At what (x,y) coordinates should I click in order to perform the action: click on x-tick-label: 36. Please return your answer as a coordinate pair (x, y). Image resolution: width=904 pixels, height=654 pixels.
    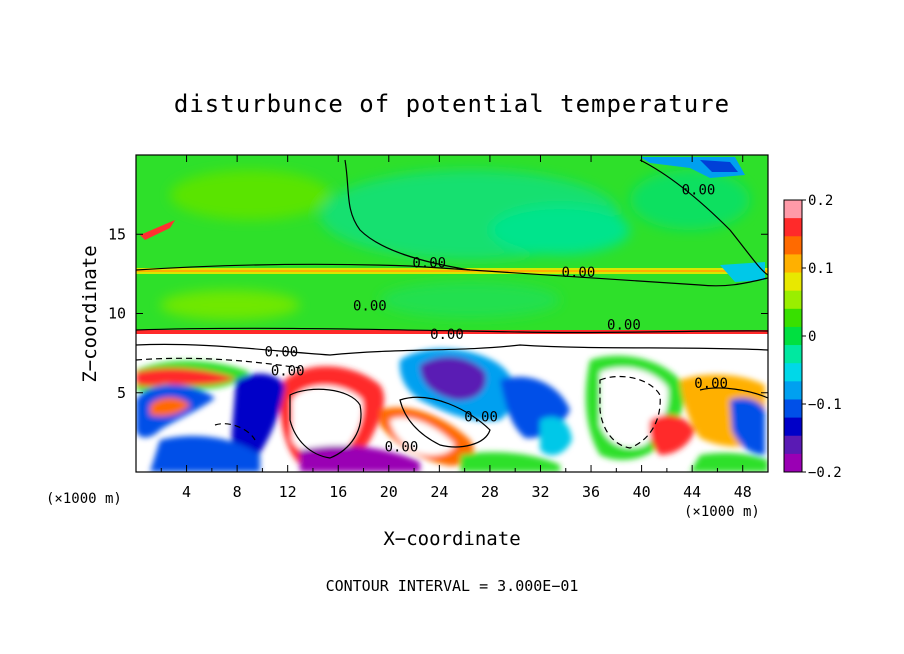
    Looking at the image, I should click on (591, 492).